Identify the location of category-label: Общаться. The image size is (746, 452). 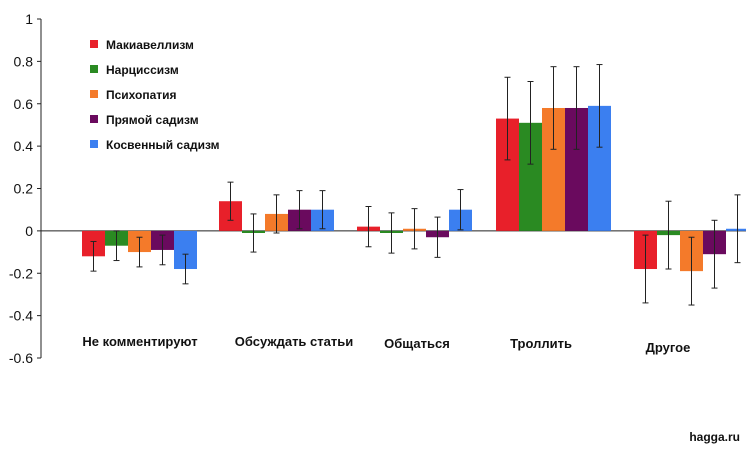
(417, 343).